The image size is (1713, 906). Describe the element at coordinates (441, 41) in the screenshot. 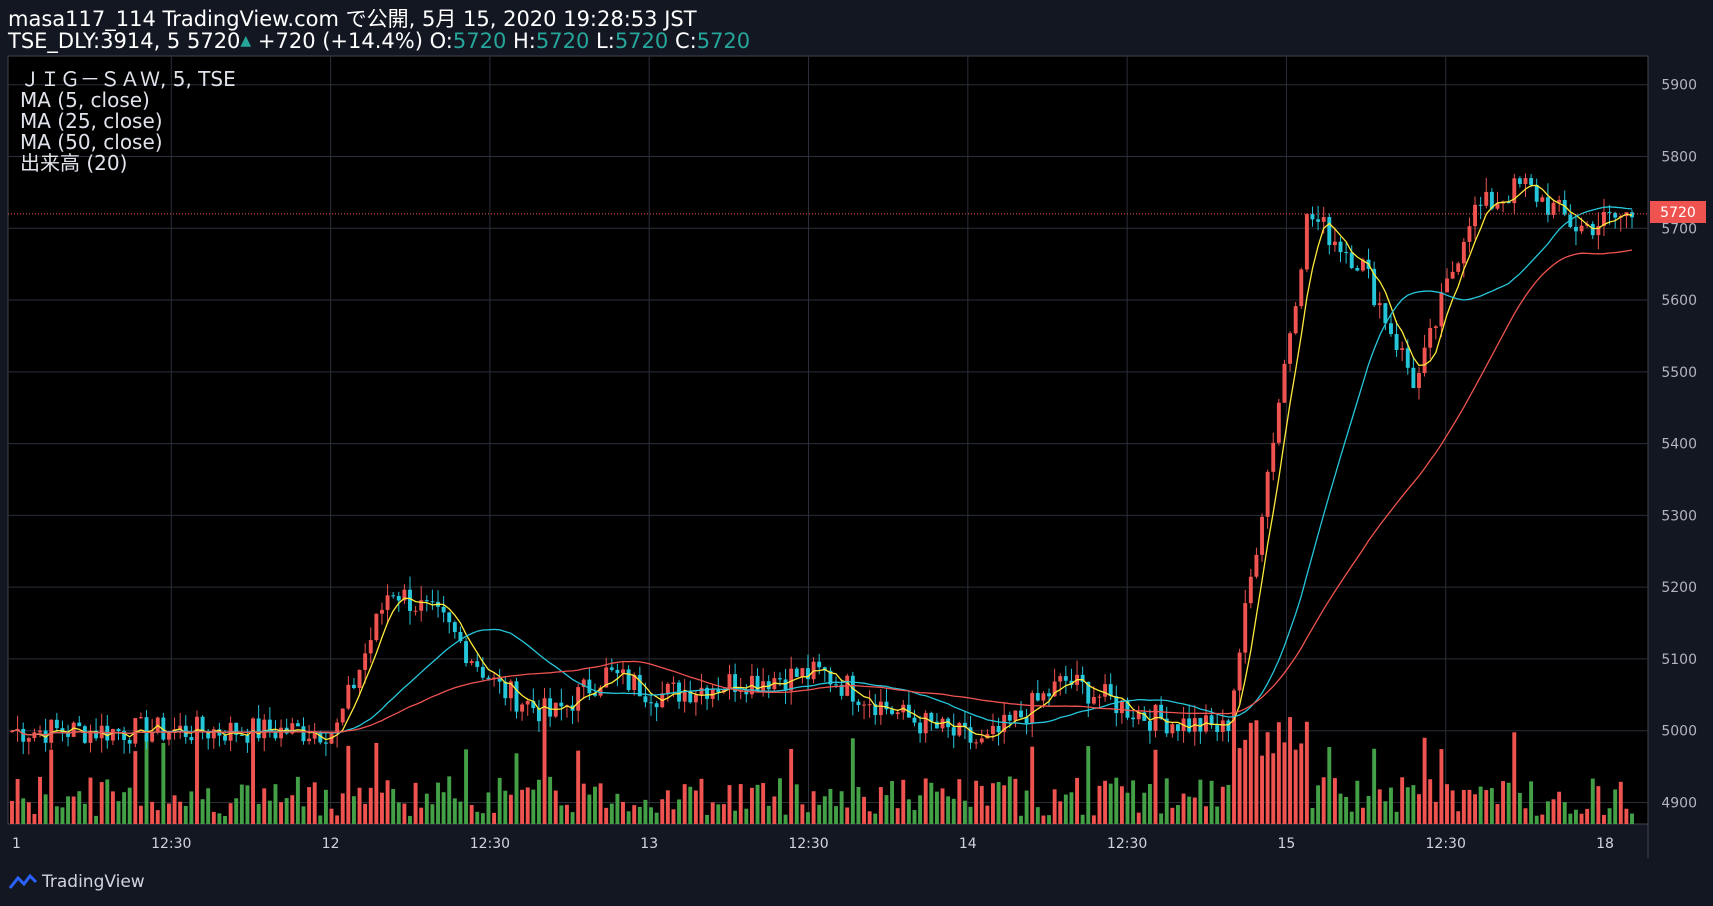

I see `open-label: O:` at that location.